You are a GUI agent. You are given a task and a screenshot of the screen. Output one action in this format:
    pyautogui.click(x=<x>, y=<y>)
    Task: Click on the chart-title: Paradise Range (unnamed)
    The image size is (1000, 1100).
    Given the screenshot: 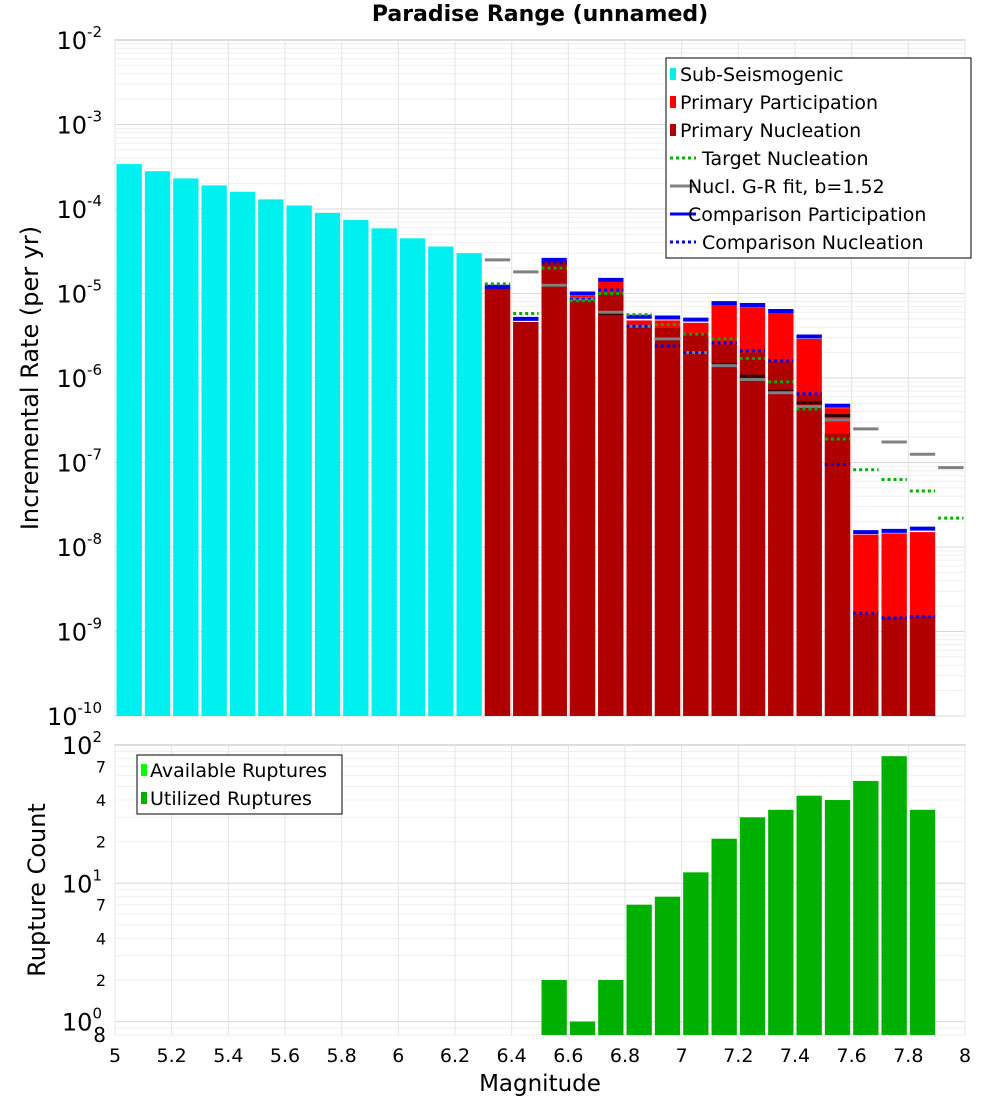 What is the action you would take?
    pyautogui.click(x=540, y=14)
    